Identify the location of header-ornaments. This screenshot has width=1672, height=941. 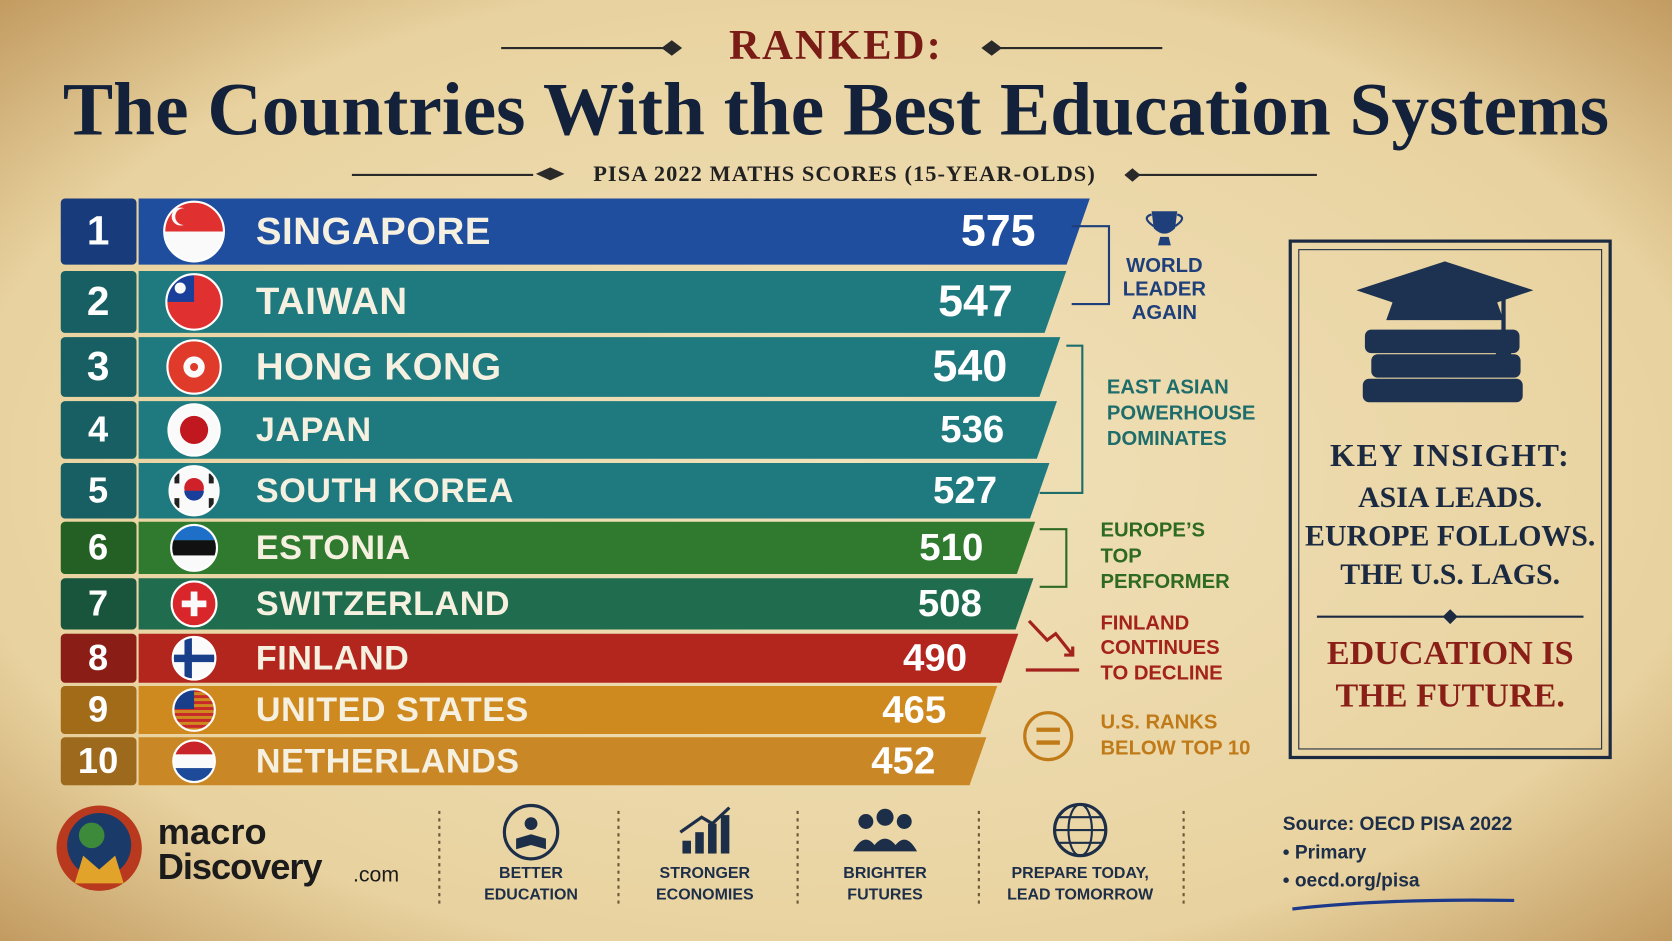
(834, 111).